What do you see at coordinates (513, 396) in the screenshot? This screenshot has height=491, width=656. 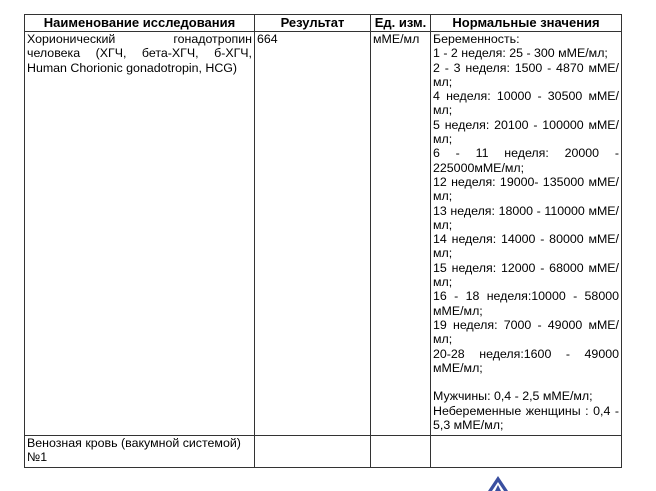 I see `norm-men: Мужчины: 0,4 - 2,5 мМЕ/мл;` at bounding box center [513, 396].